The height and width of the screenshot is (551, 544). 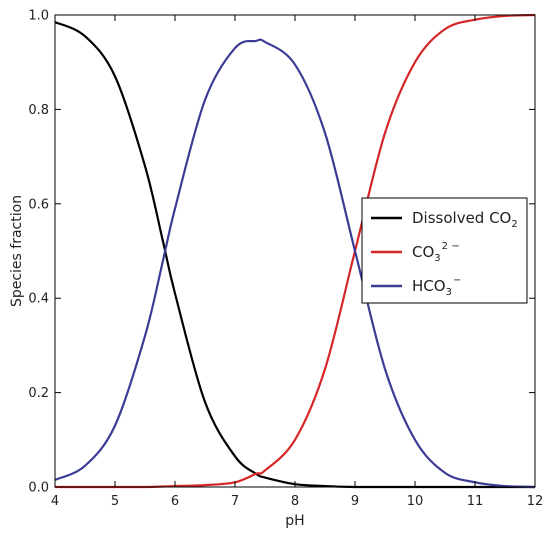 I want to click on x-tick-label: 11, so click(x=475, y=501).